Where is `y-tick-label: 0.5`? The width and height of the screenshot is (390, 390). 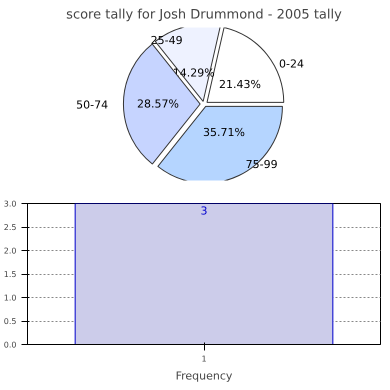
y-tick-label: 0.5 is located at coordinates (10, 321).